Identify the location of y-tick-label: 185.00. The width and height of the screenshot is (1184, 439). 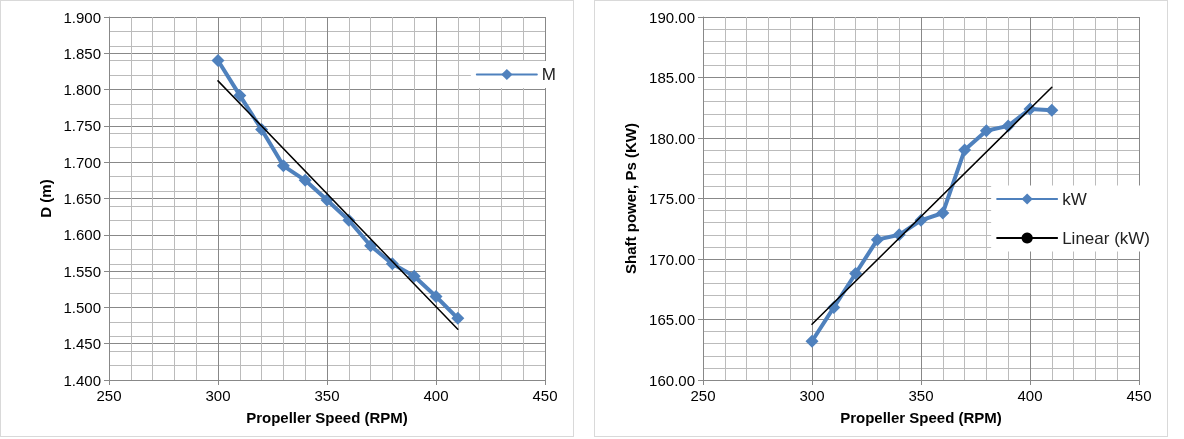
(672, 77).